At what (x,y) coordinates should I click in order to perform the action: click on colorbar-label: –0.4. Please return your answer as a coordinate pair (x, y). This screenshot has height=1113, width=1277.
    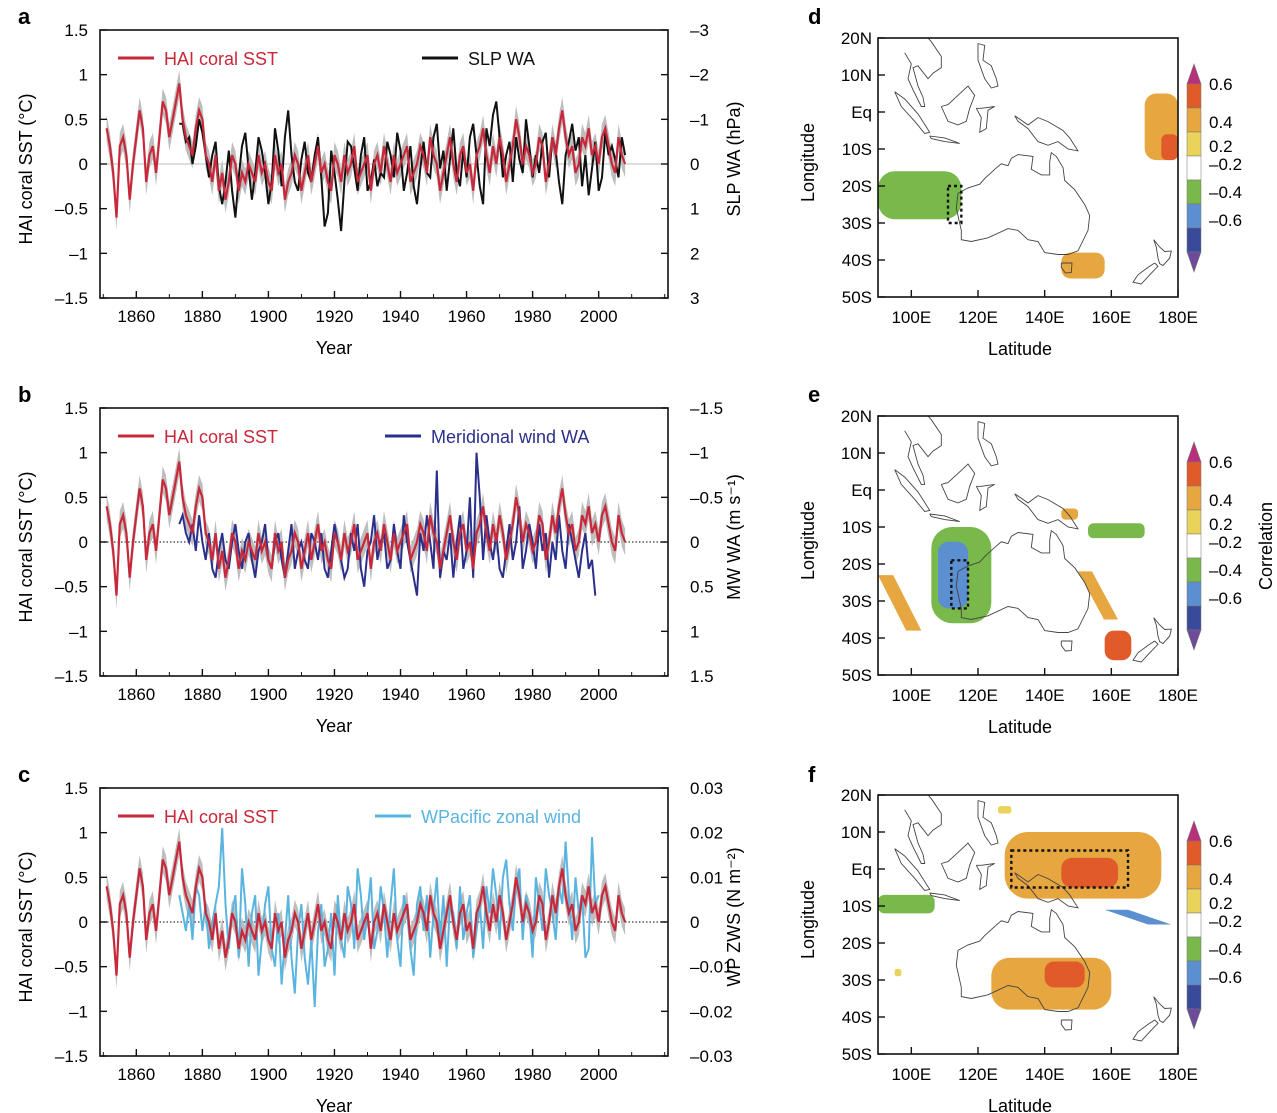
    Looking at the image, I should click on (1225, 192).